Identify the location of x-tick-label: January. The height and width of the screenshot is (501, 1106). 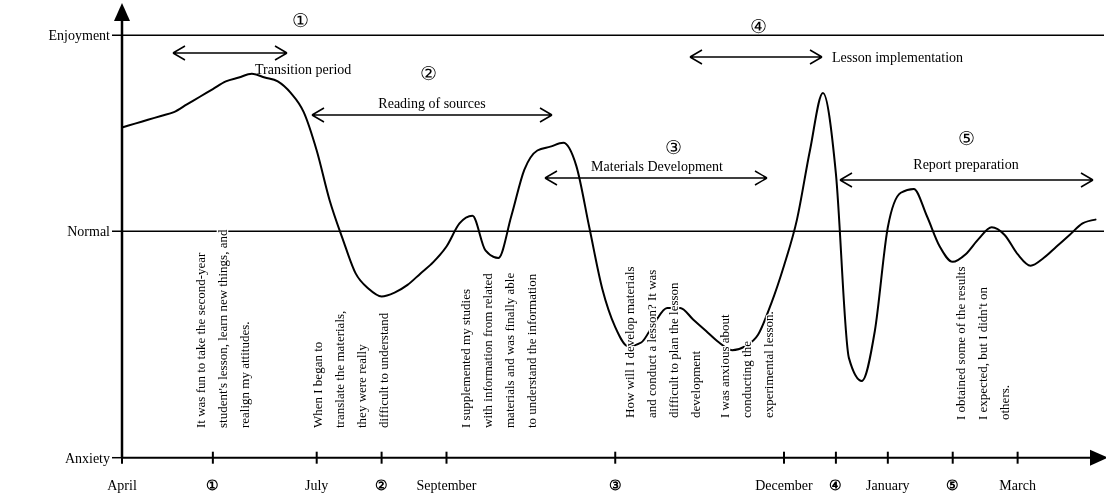
(888, 485).